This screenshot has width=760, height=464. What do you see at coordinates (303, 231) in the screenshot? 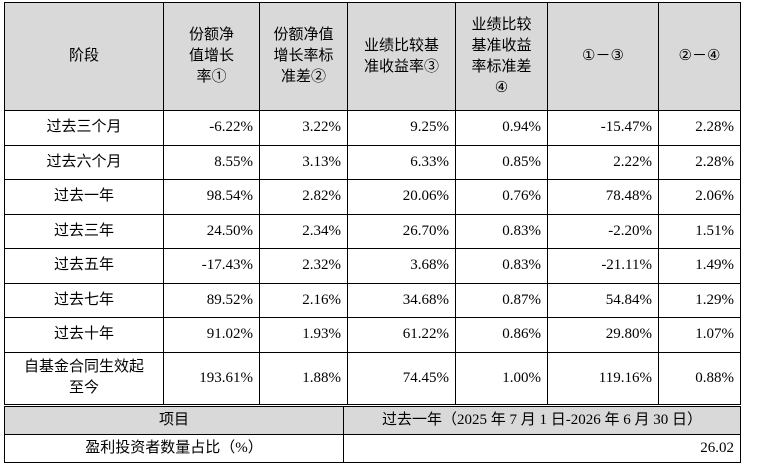
I see `value-cell: 2.34%` at bounding box center [303, 231].